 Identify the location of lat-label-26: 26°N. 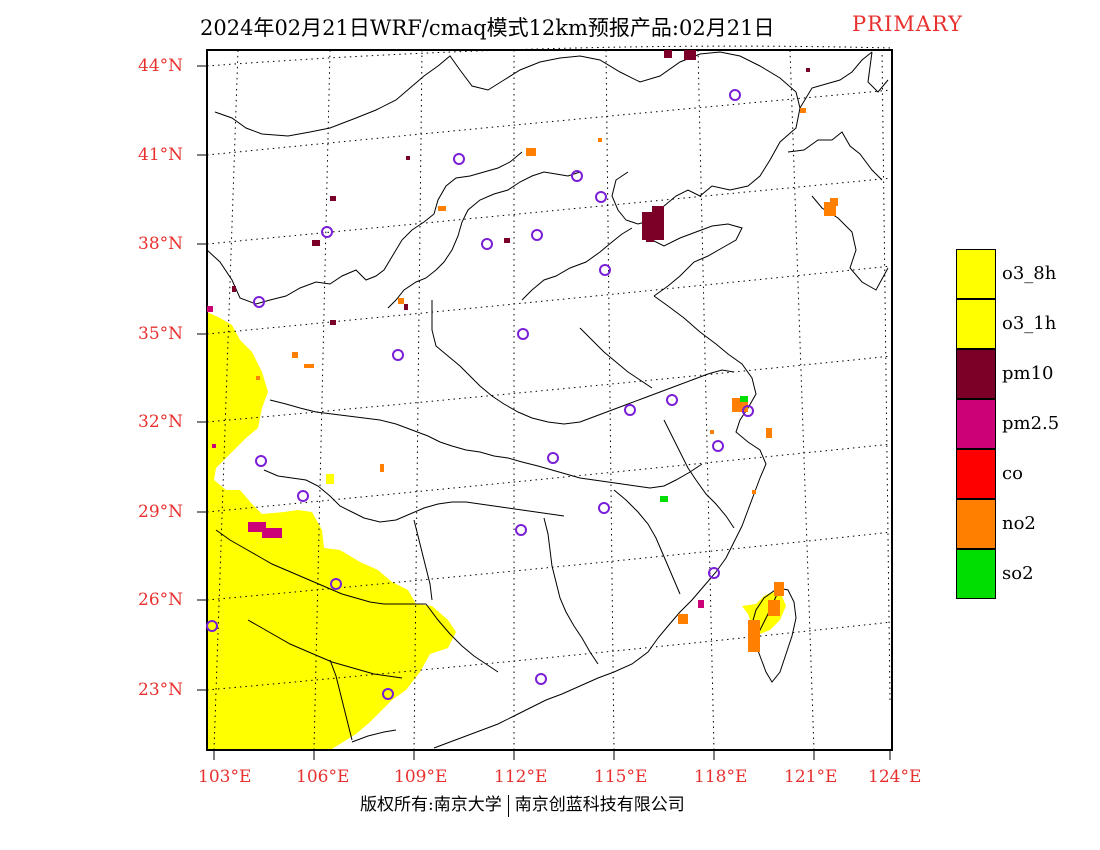
(161, 600).